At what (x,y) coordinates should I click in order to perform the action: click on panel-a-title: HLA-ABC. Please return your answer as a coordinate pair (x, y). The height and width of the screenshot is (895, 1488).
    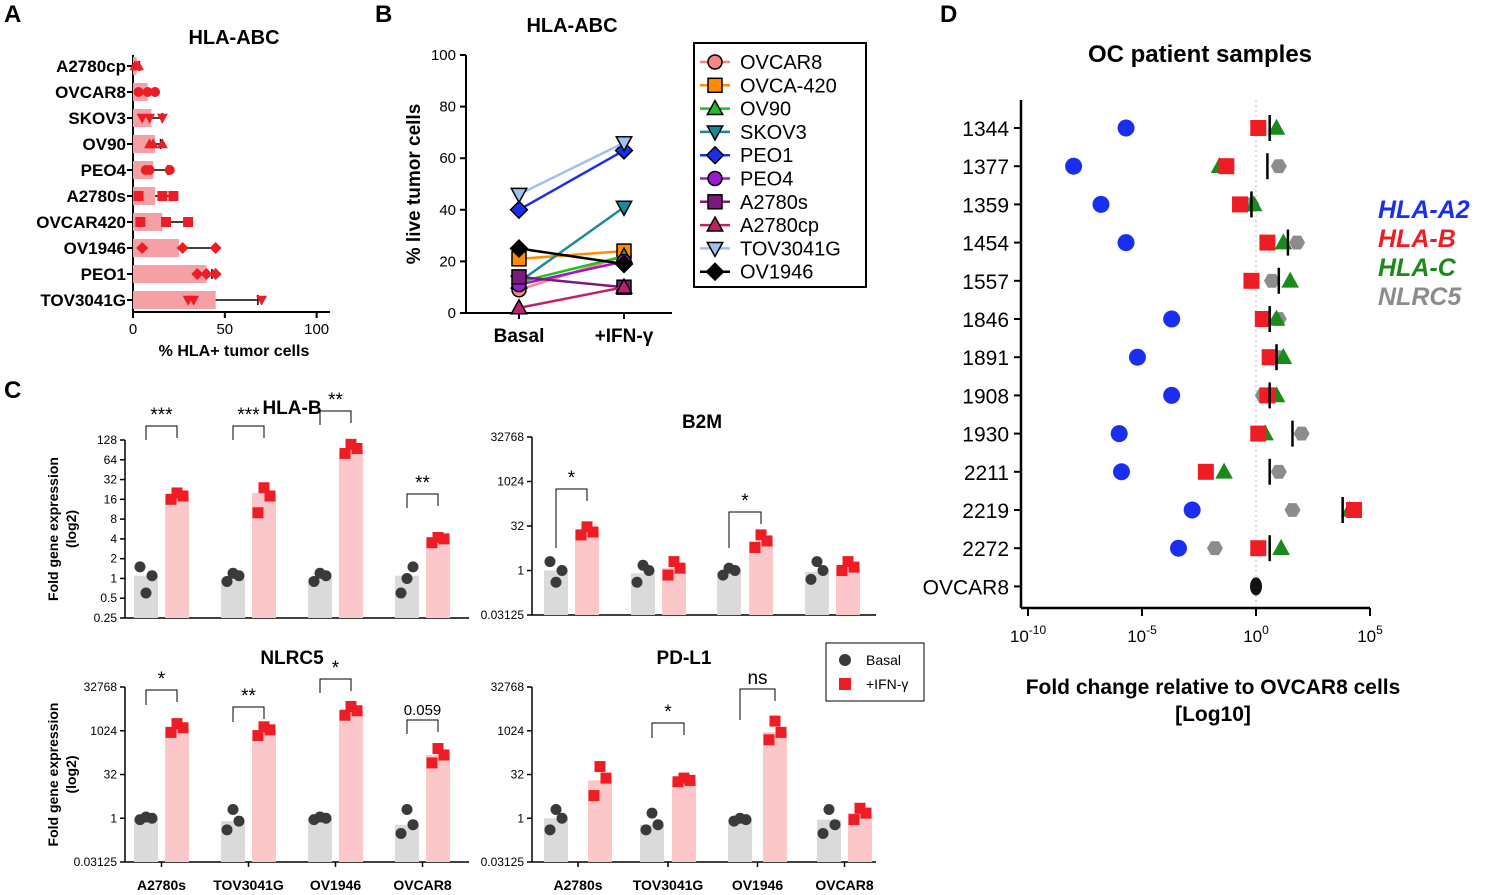
    Looking at the image, I should click on (233, 38).